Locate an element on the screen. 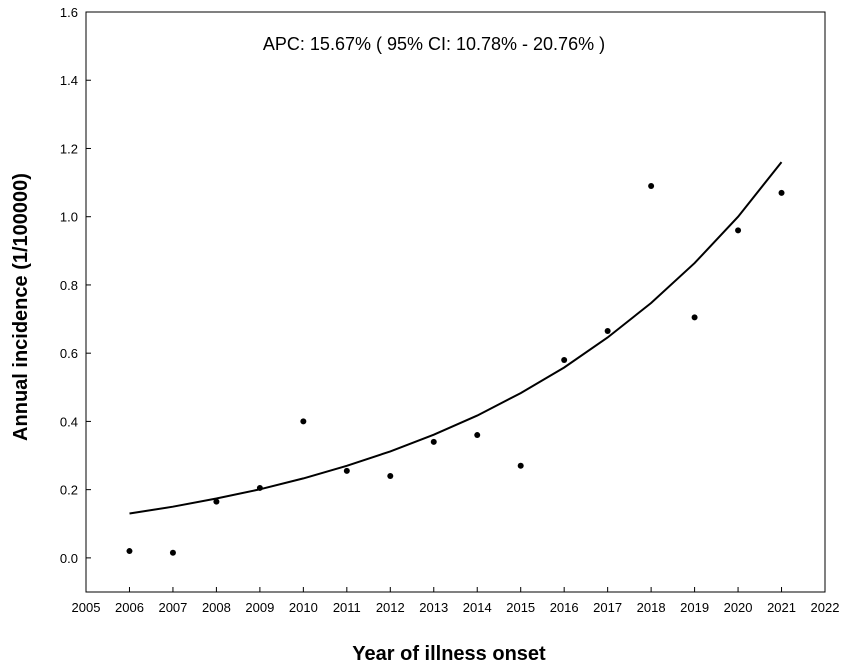  x-tick-label: 2019 is located at coordinates (694, 607).